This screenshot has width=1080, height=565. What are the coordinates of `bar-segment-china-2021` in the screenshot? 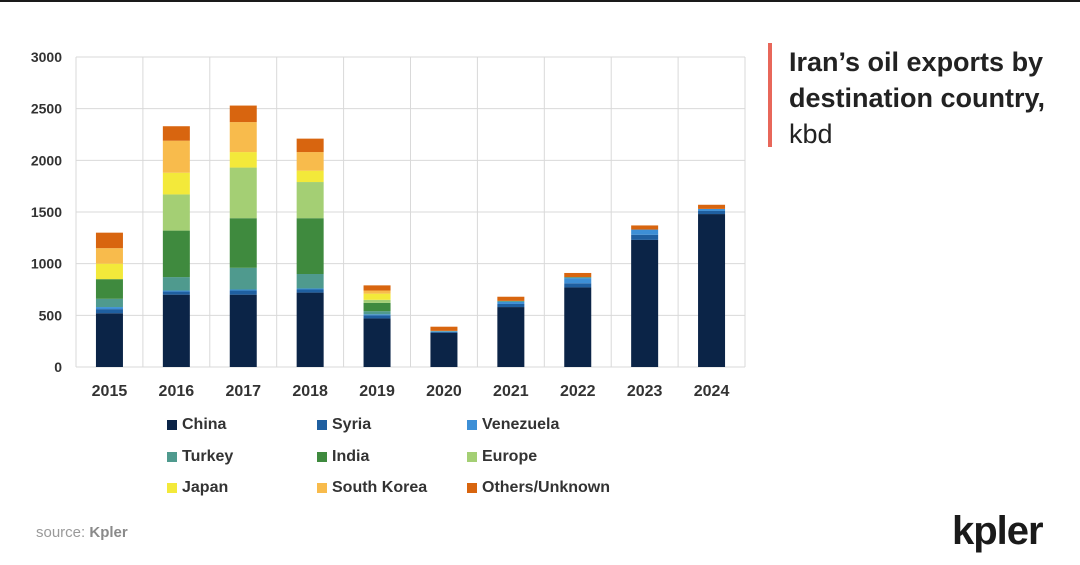 It's located at (511, 337).